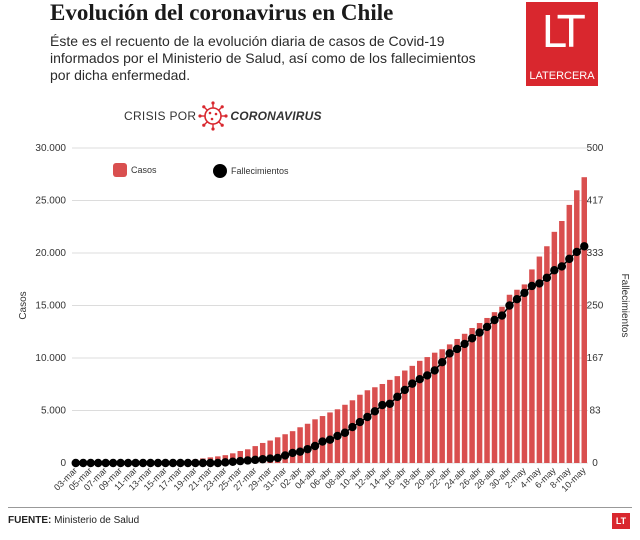  What do you see at coordinates (621, 521) in the screenshot?
I see `footer-logo: LT` at bounding box center [621, 521].